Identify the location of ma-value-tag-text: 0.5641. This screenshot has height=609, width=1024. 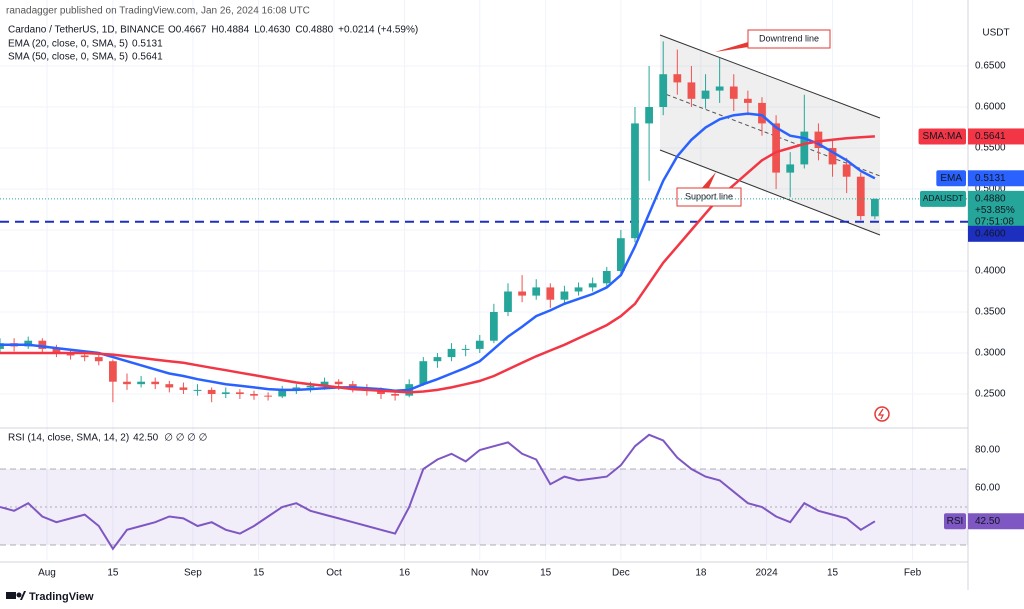
(990, 136).